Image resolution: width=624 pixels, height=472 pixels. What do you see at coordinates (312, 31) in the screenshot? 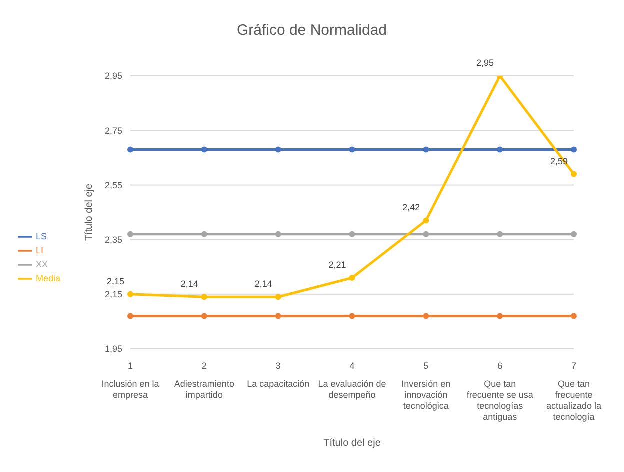
I see `chart-title: Gráfico de Normalidad` at bounding box center [312, 31].